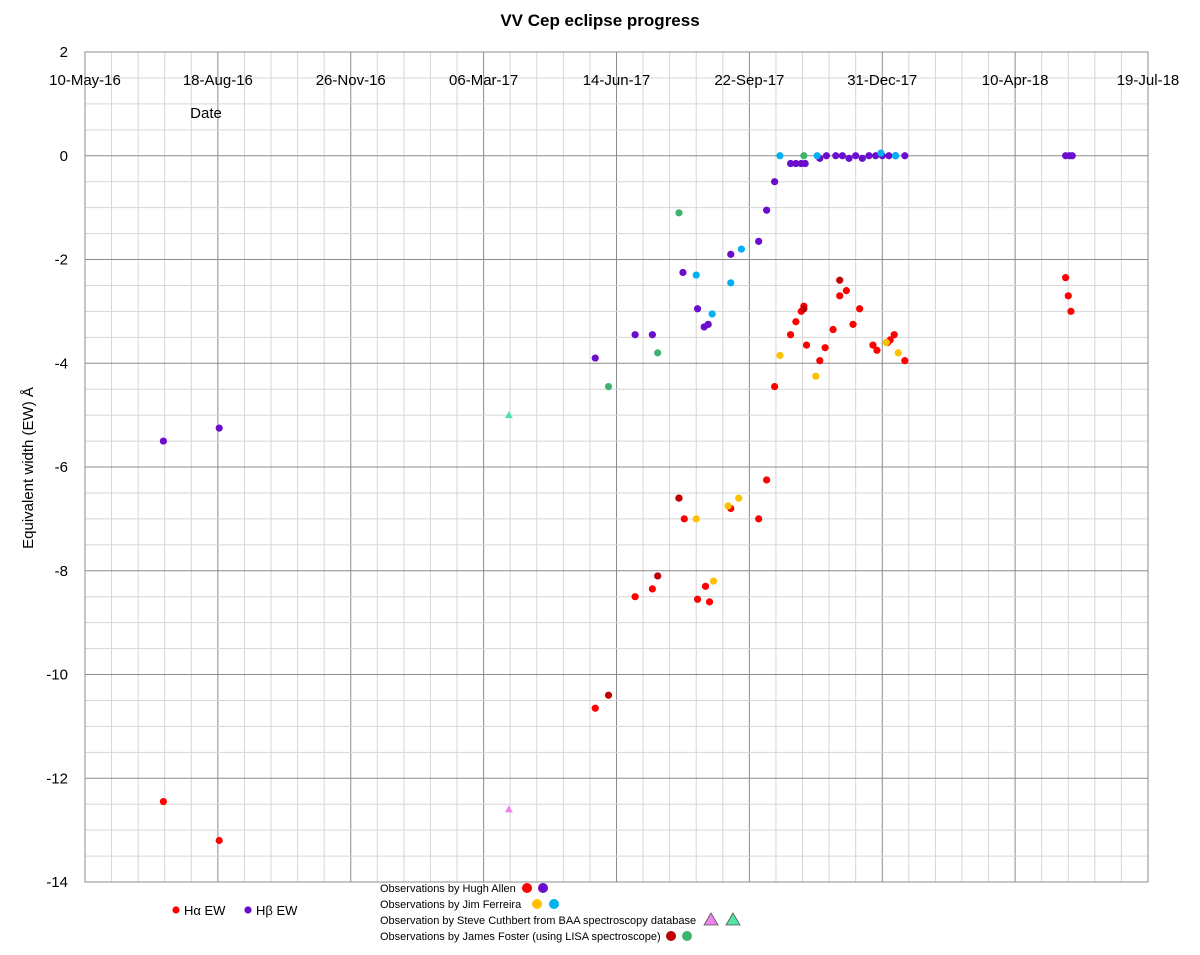 The image size is (1200, 955). Describe the element at coordinates (1015, 80) in the screenshot. I see `x-tick-label: 10-Apr-18` at that location.